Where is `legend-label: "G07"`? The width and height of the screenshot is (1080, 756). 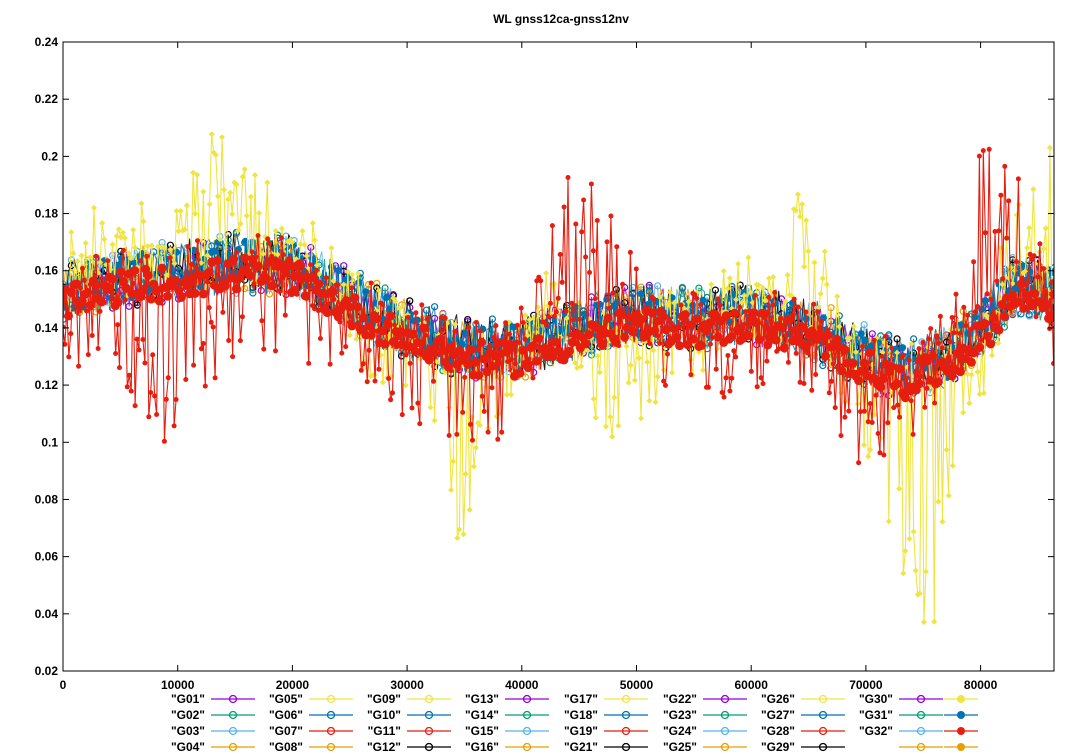 legend-label: "G07" is located at coordinates (286, 731).